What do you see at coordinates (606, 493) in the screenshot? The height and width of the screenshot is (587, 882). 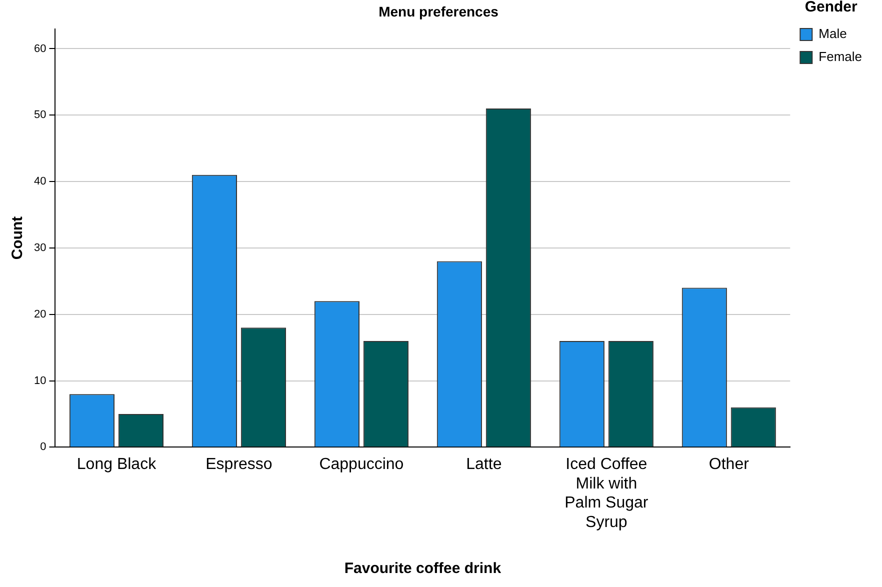 I see `x-tick-label: Iced Coffee Milk with Palm Sugar Syrup` at bounding box center [606, 493].